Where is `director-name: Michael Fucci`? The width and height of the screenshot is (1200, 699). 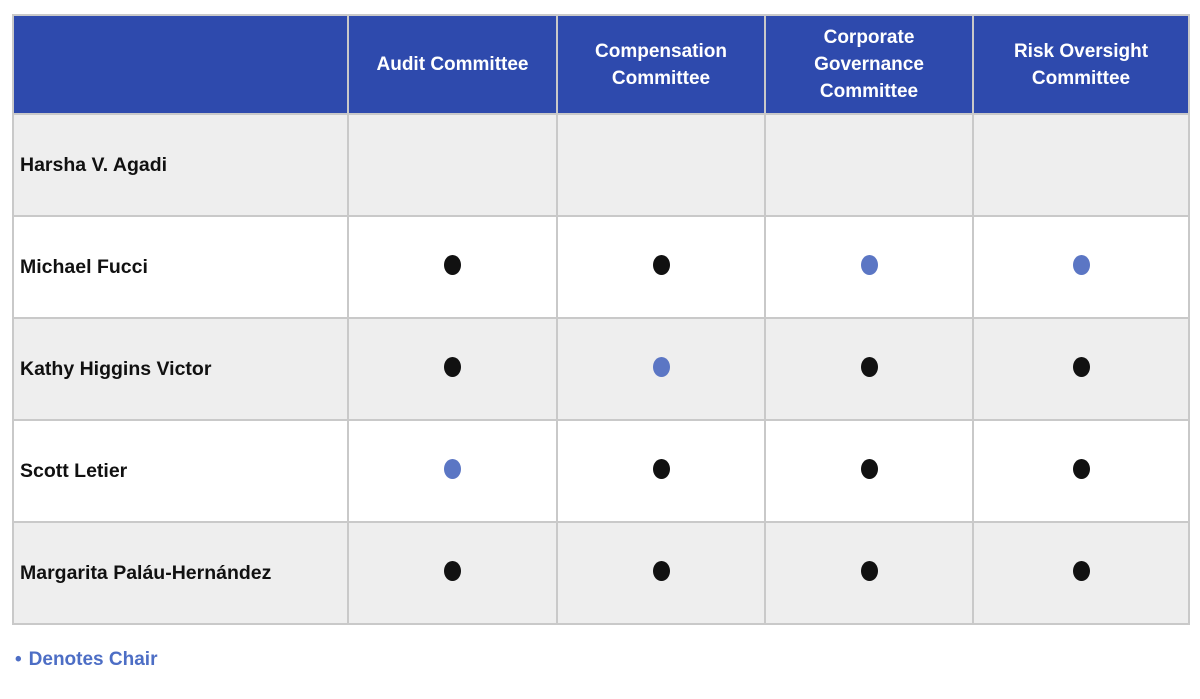 director-name: Michael Fucci is located at coordinates (180, 267).